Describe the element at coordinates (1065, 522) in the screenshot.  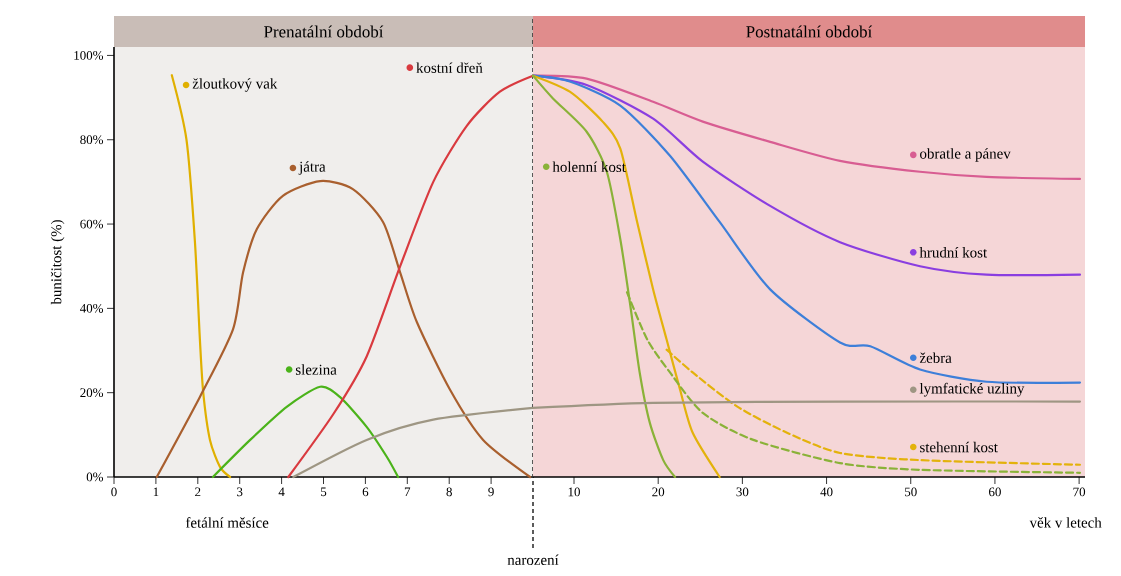
I see `x-axis-title: věk v letech` at that location.